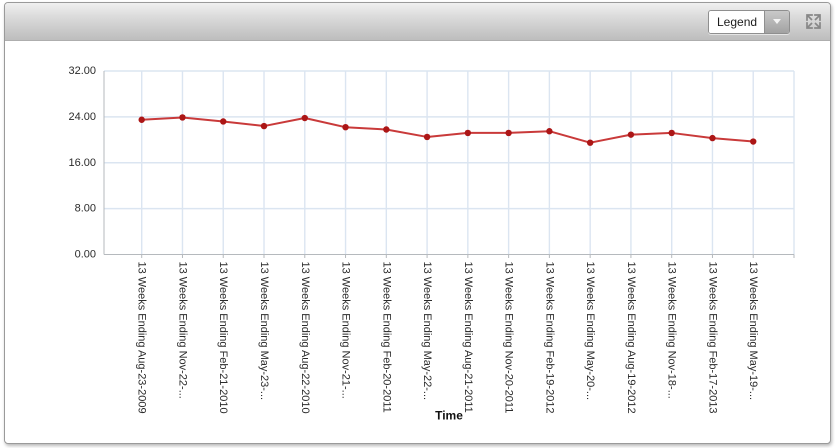 The width and height of the screenshot is (835, 448). Describe the element at coordinates (142, 338) in the screenshot. I see `x-tick-label: 13 Weeks Ending Aug-23-2009` at that location.